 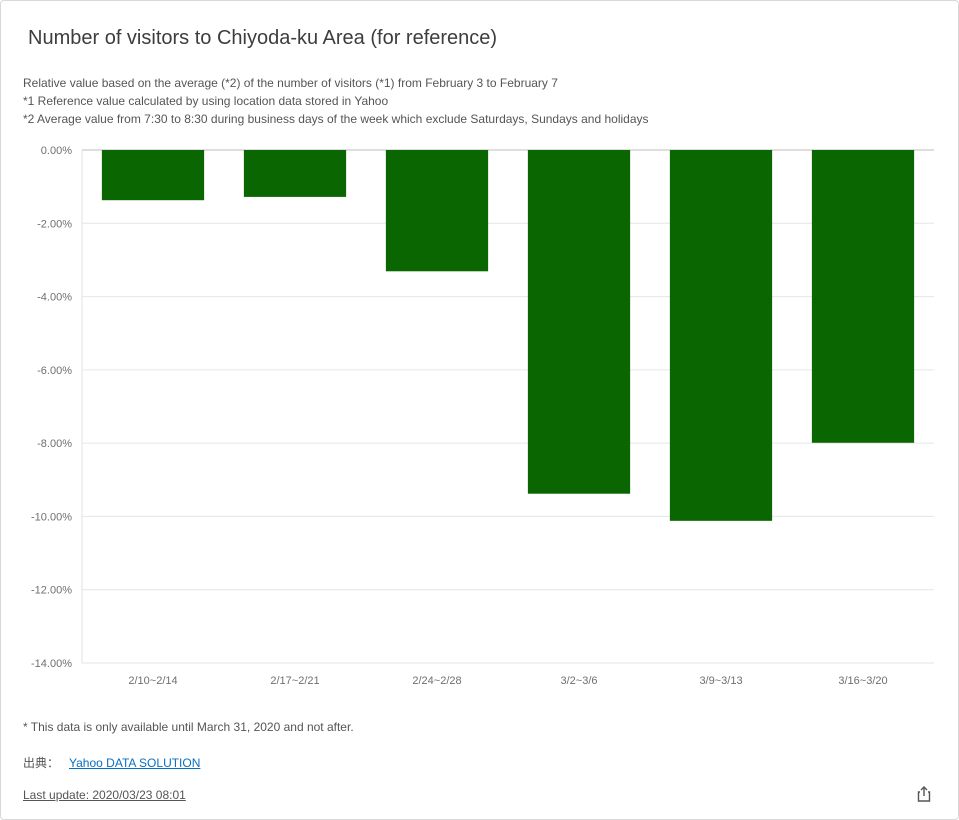 I want to click on share-icon, so click(x=924, y=794).